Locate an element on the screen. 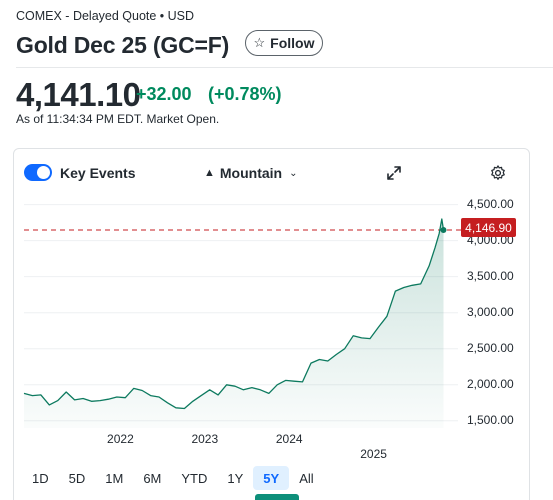 The width and height of the screenshot is (553, 500). expand-icon is located at coordinates (394, 173).